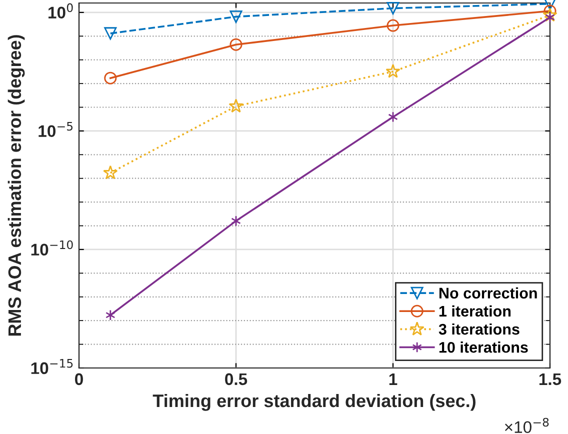 The height and width of the screenshot is (434, 568). What do you see at coordinates (314, 402) in the screenshot?
I see `x-axis-title: Timing error standard deviation (sec.)` at bounding box center [314, 402].